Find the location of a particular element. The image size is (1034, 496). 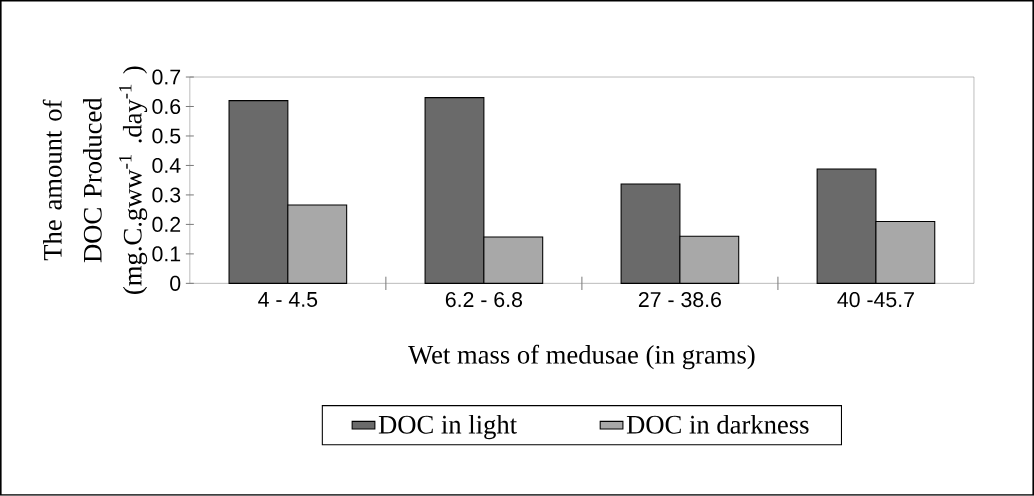

x-tick-label: 4 - 4.5 is located at coordinates (288, 299).